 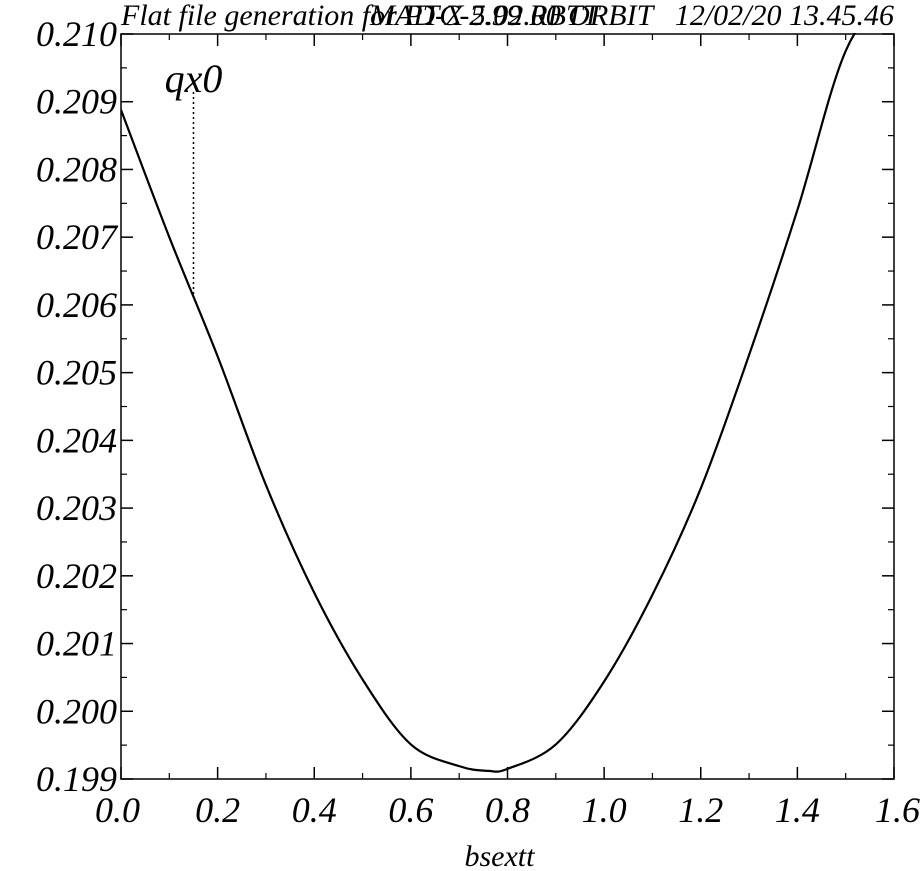 I want to click on series-label: qx0, so click(x=194, y=78).